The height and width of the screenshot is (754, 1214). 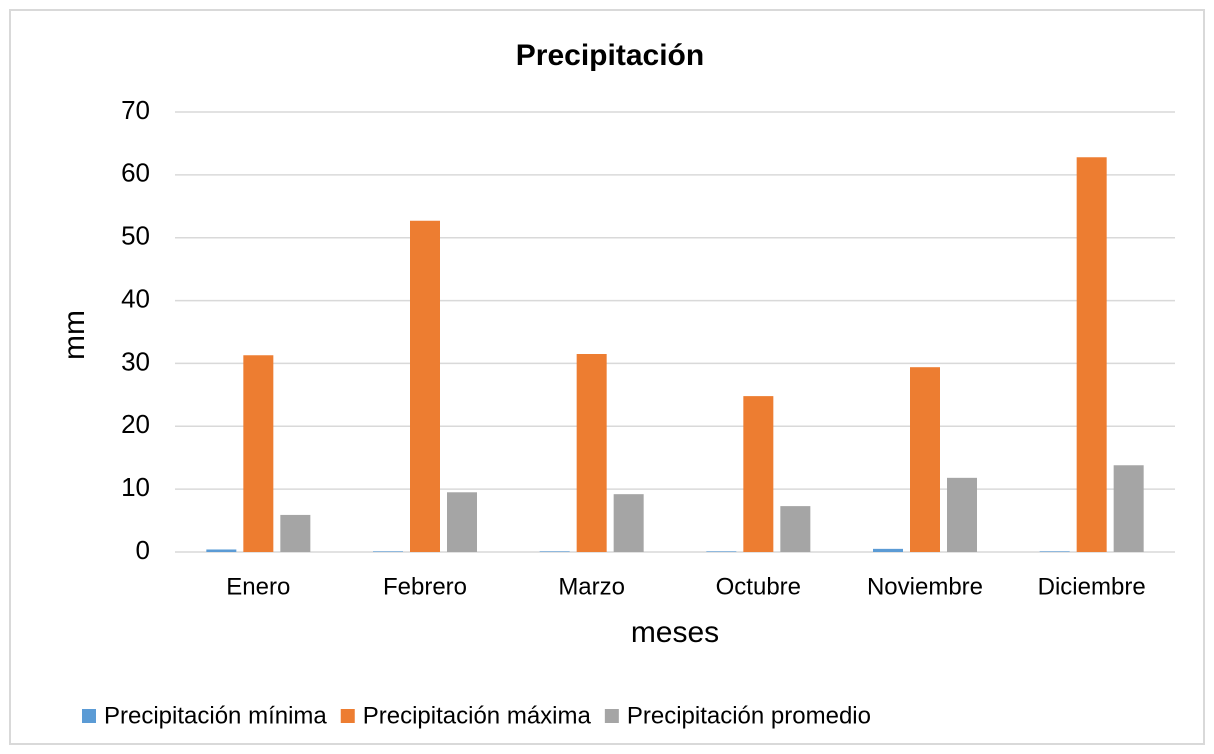 What do you see at coordinates (135, 361) in the screenshot?
I see `y-tick-label: 30` at bounding box center [135, 361].